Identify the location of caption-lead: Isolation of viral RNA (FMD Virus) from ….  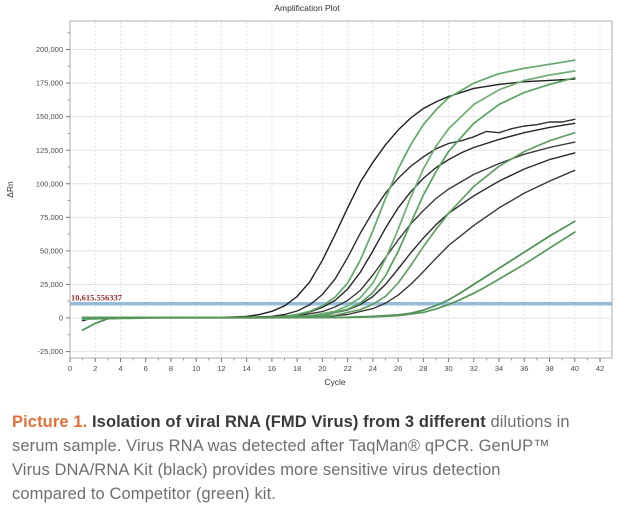
(288, 422).